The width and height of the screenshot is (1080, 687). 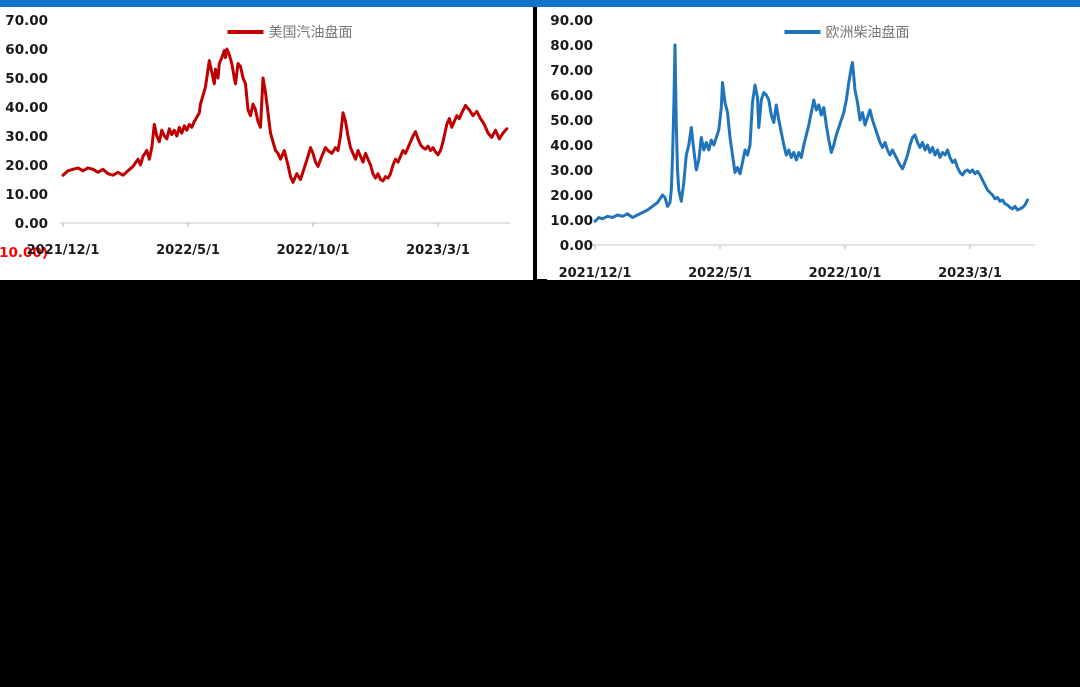 I want to click on svg-text: 80.00, so click(x=571, y=46).